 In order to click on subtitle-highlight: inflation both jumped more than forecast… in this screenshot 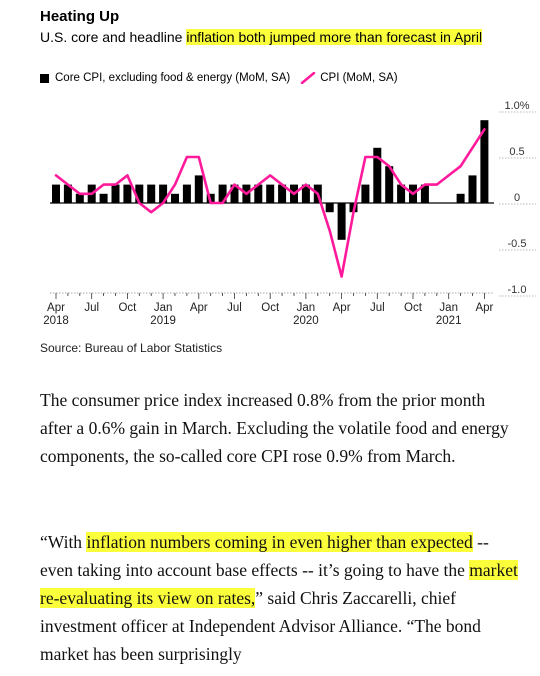, I will do `click(334, 37)`.